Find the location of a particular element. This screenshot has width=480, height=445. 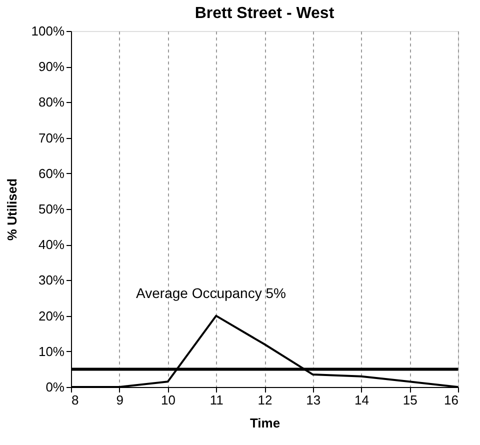

x-tick-label: 15 is located at coordinates (410, 400).